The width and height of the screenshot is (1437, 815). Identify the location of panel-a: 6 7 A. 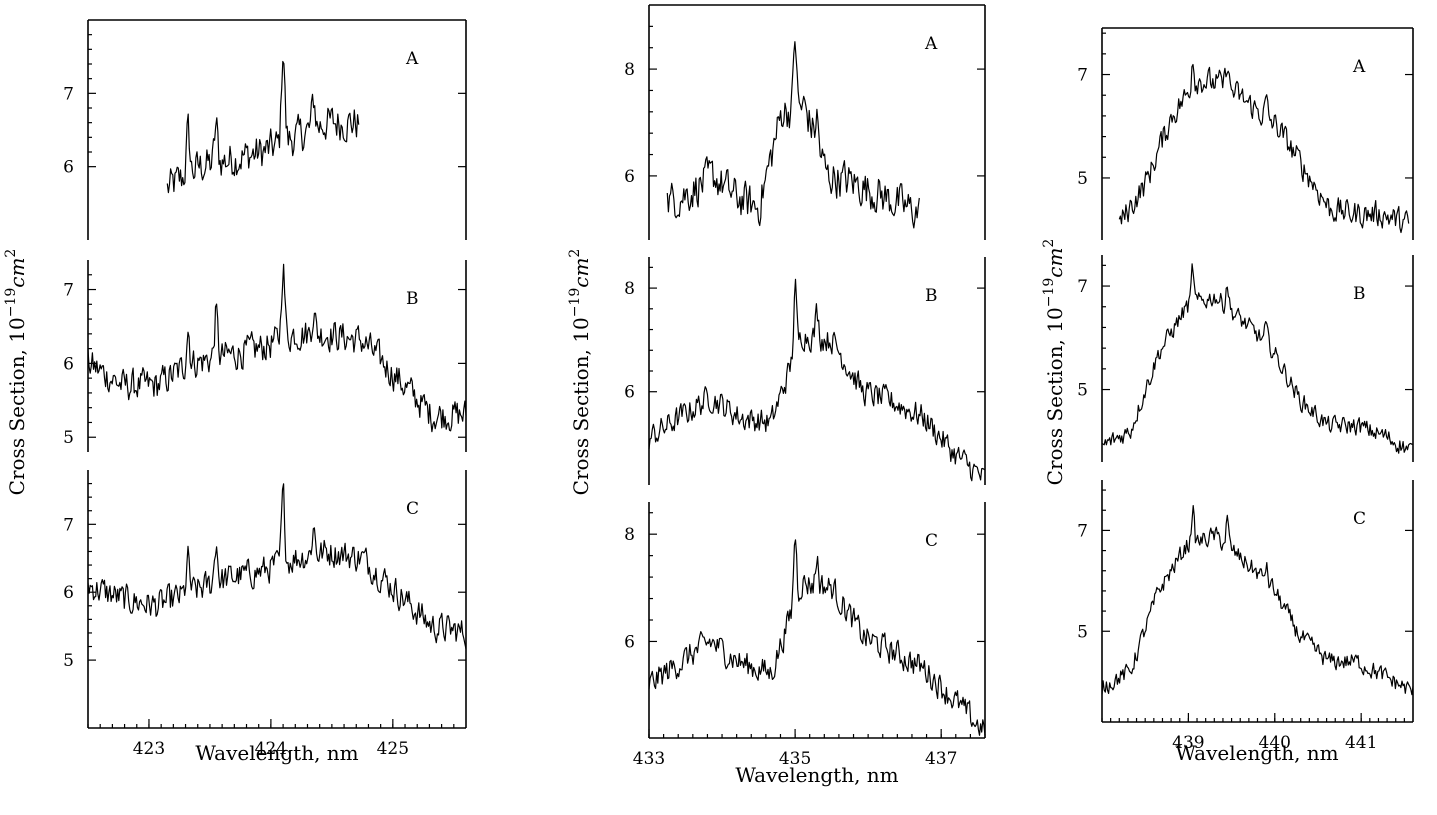
(265, 129).